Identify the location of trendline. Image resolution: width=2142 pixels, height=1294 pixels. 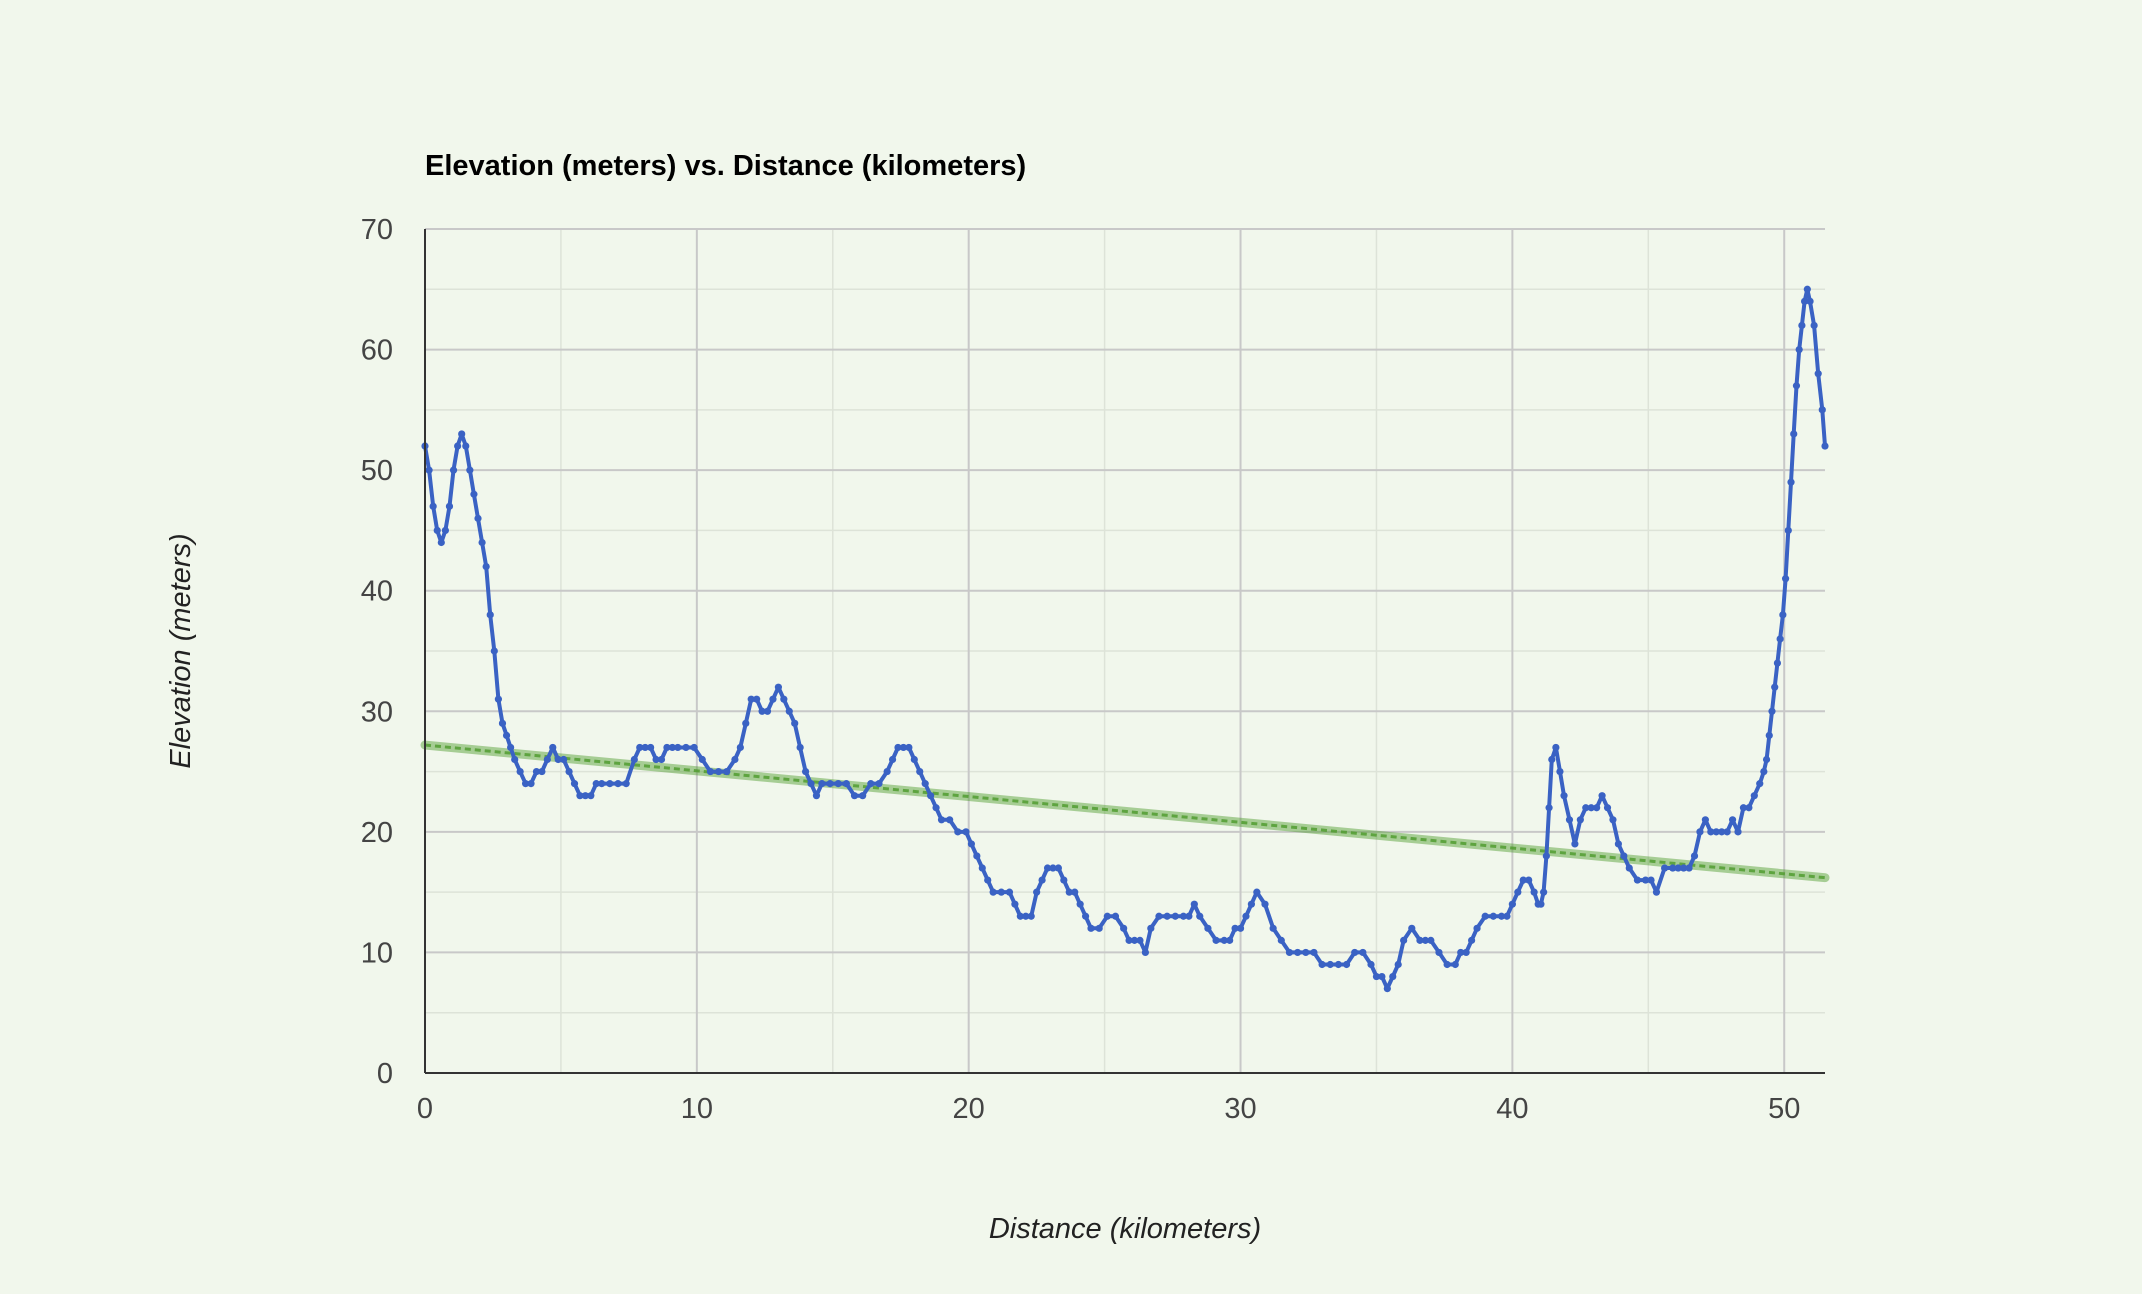
(1125, 811).